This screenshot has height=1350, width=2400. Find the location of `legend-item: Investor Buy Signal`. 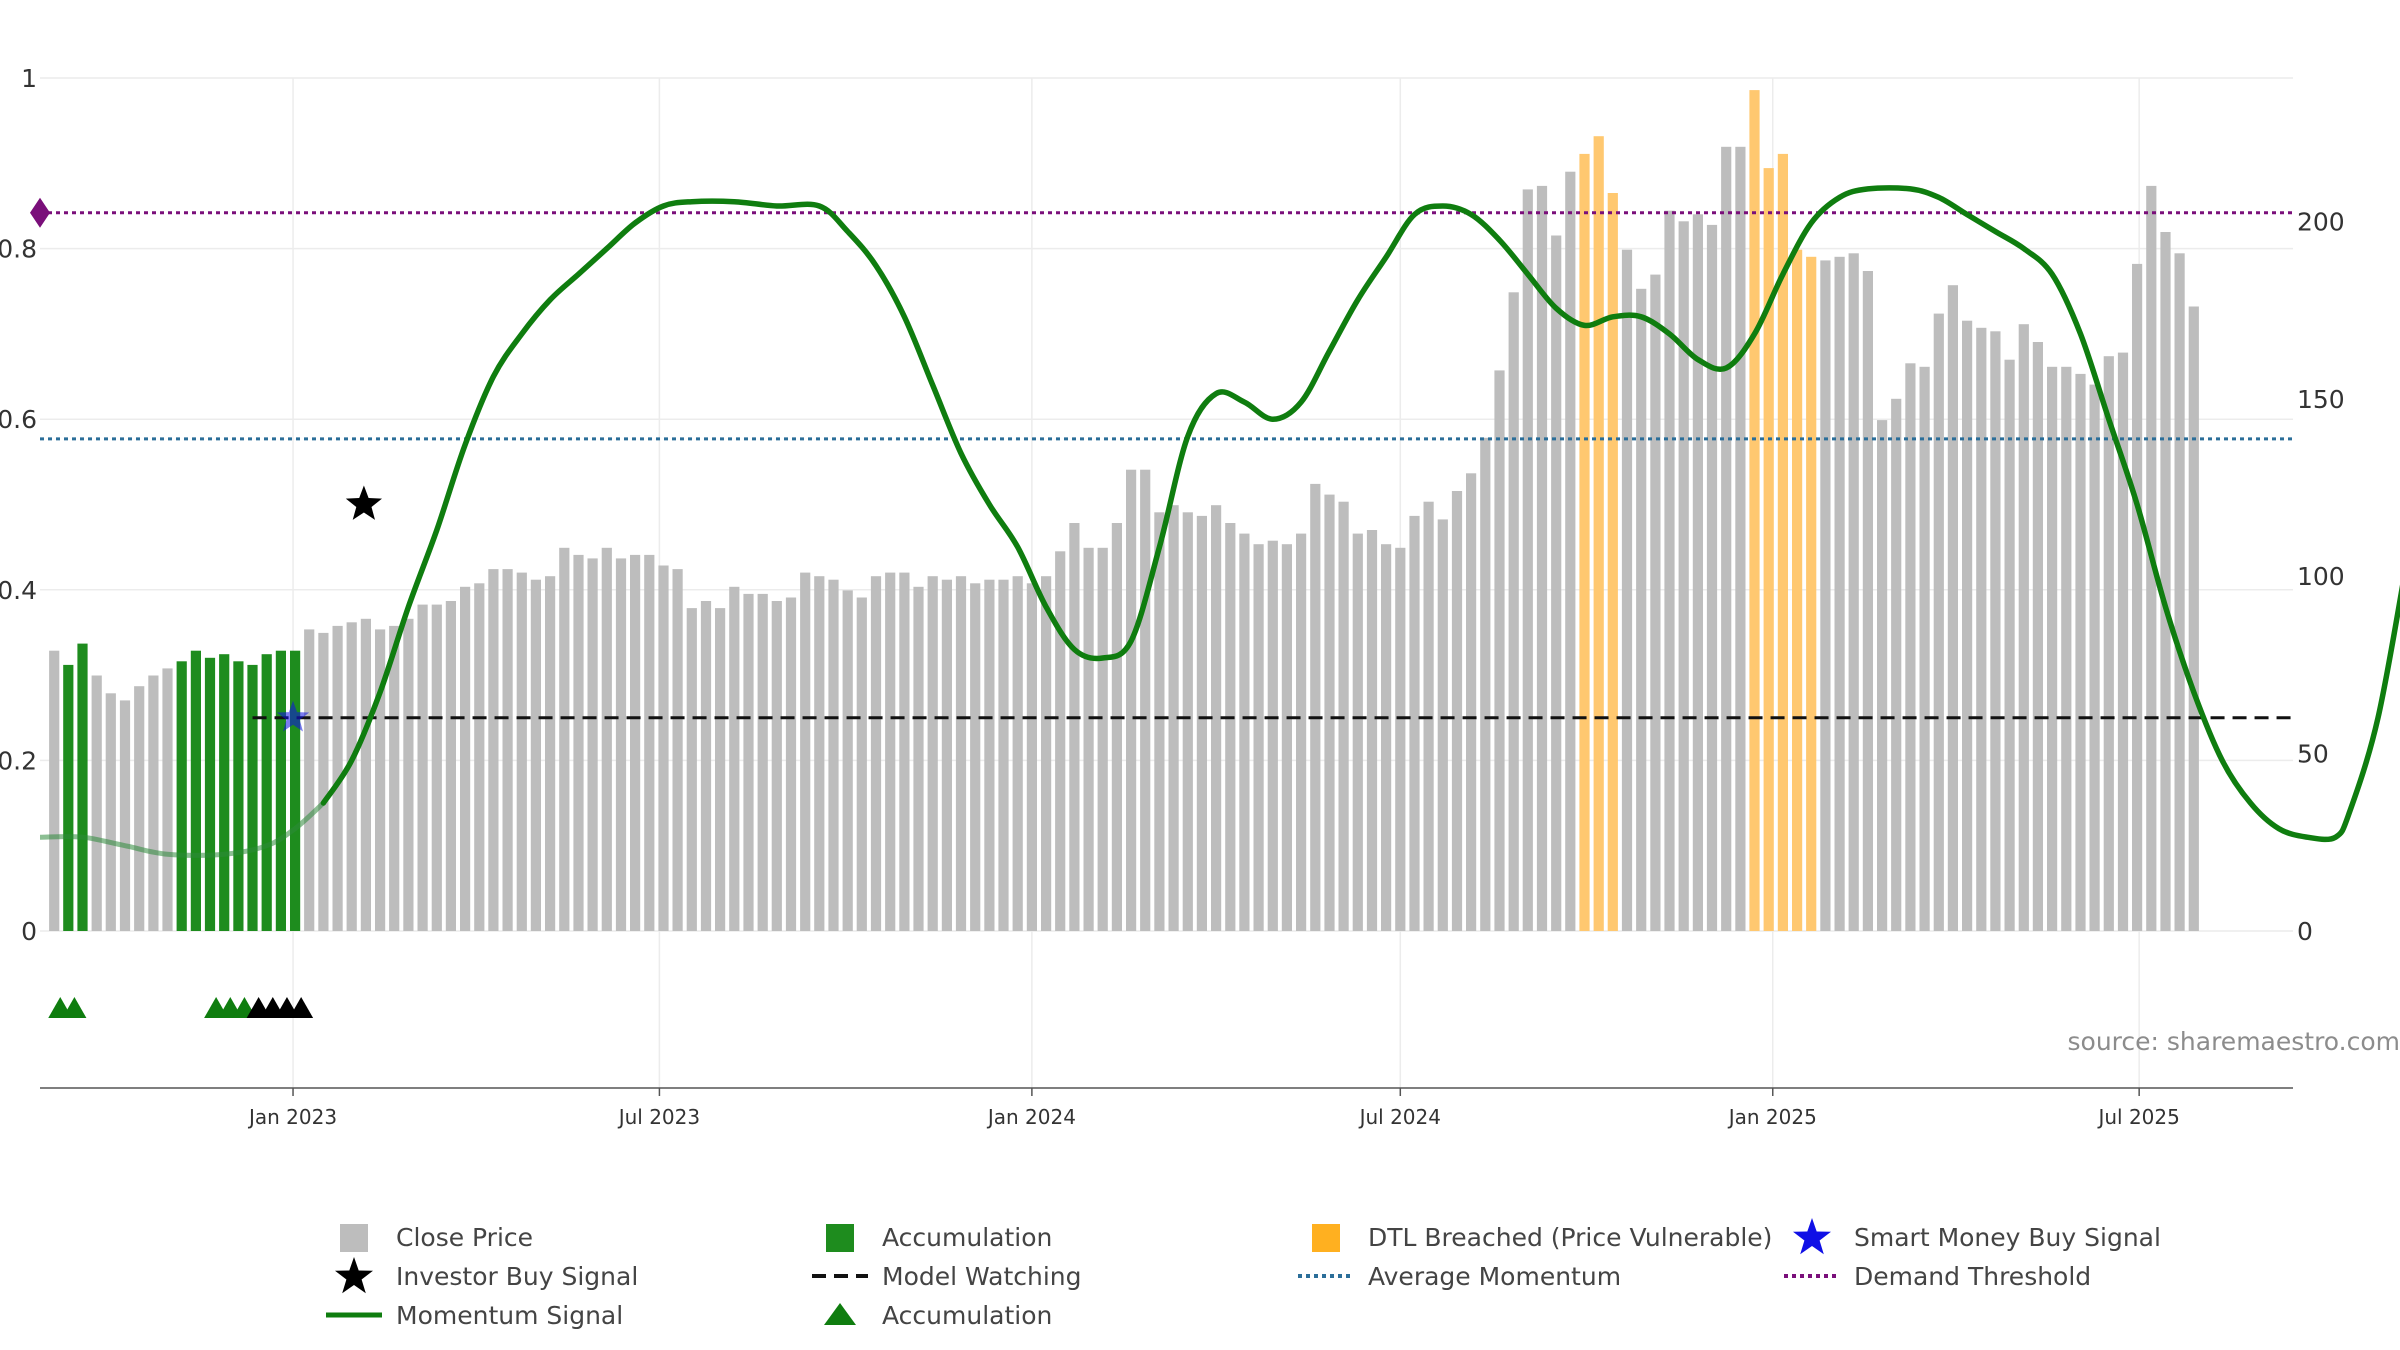

legend-item: Investor Buy Signal is located at coordinates (486, 1275).